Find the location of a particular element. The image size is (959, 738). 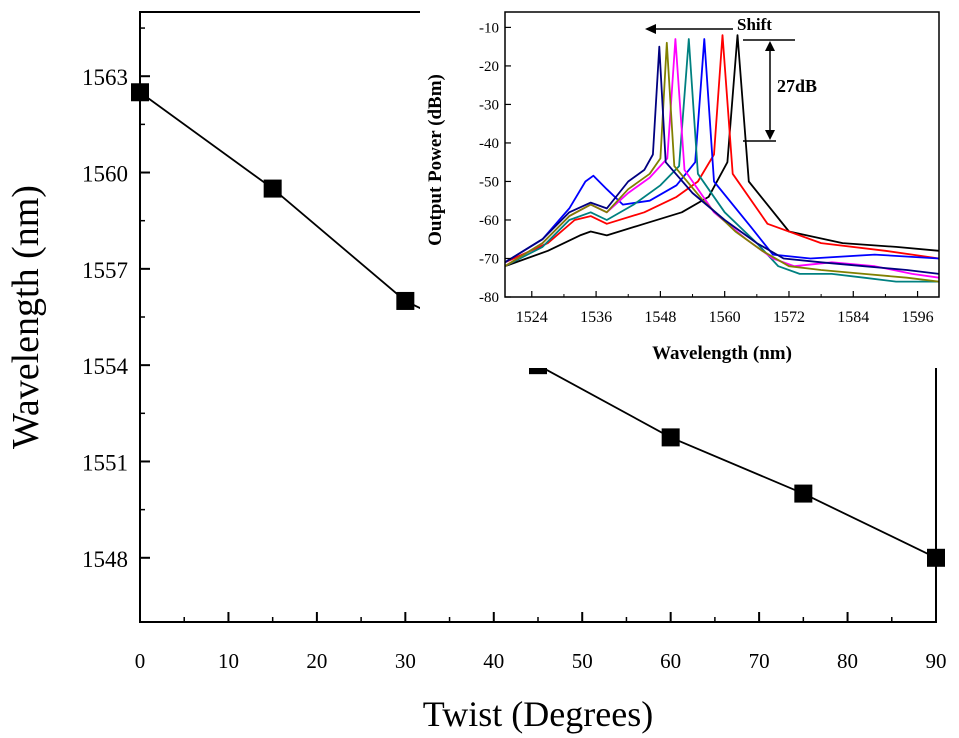

extinction-label: 27dB is located at coordinates (797, 86).